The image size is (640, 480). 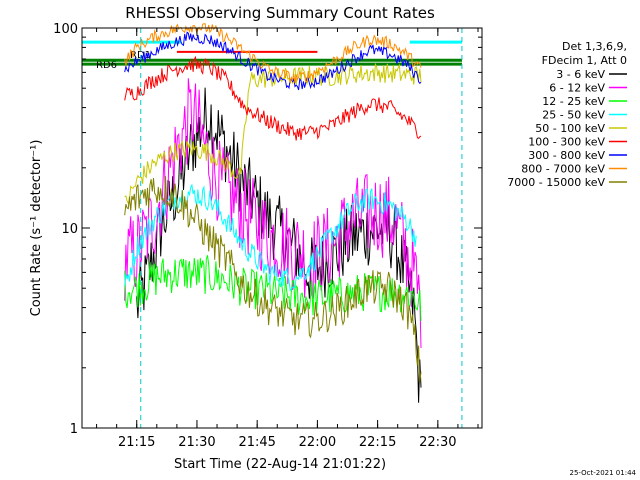 I want to click on legend-label: 300 - 800 keV, so click(x=566, y=155).